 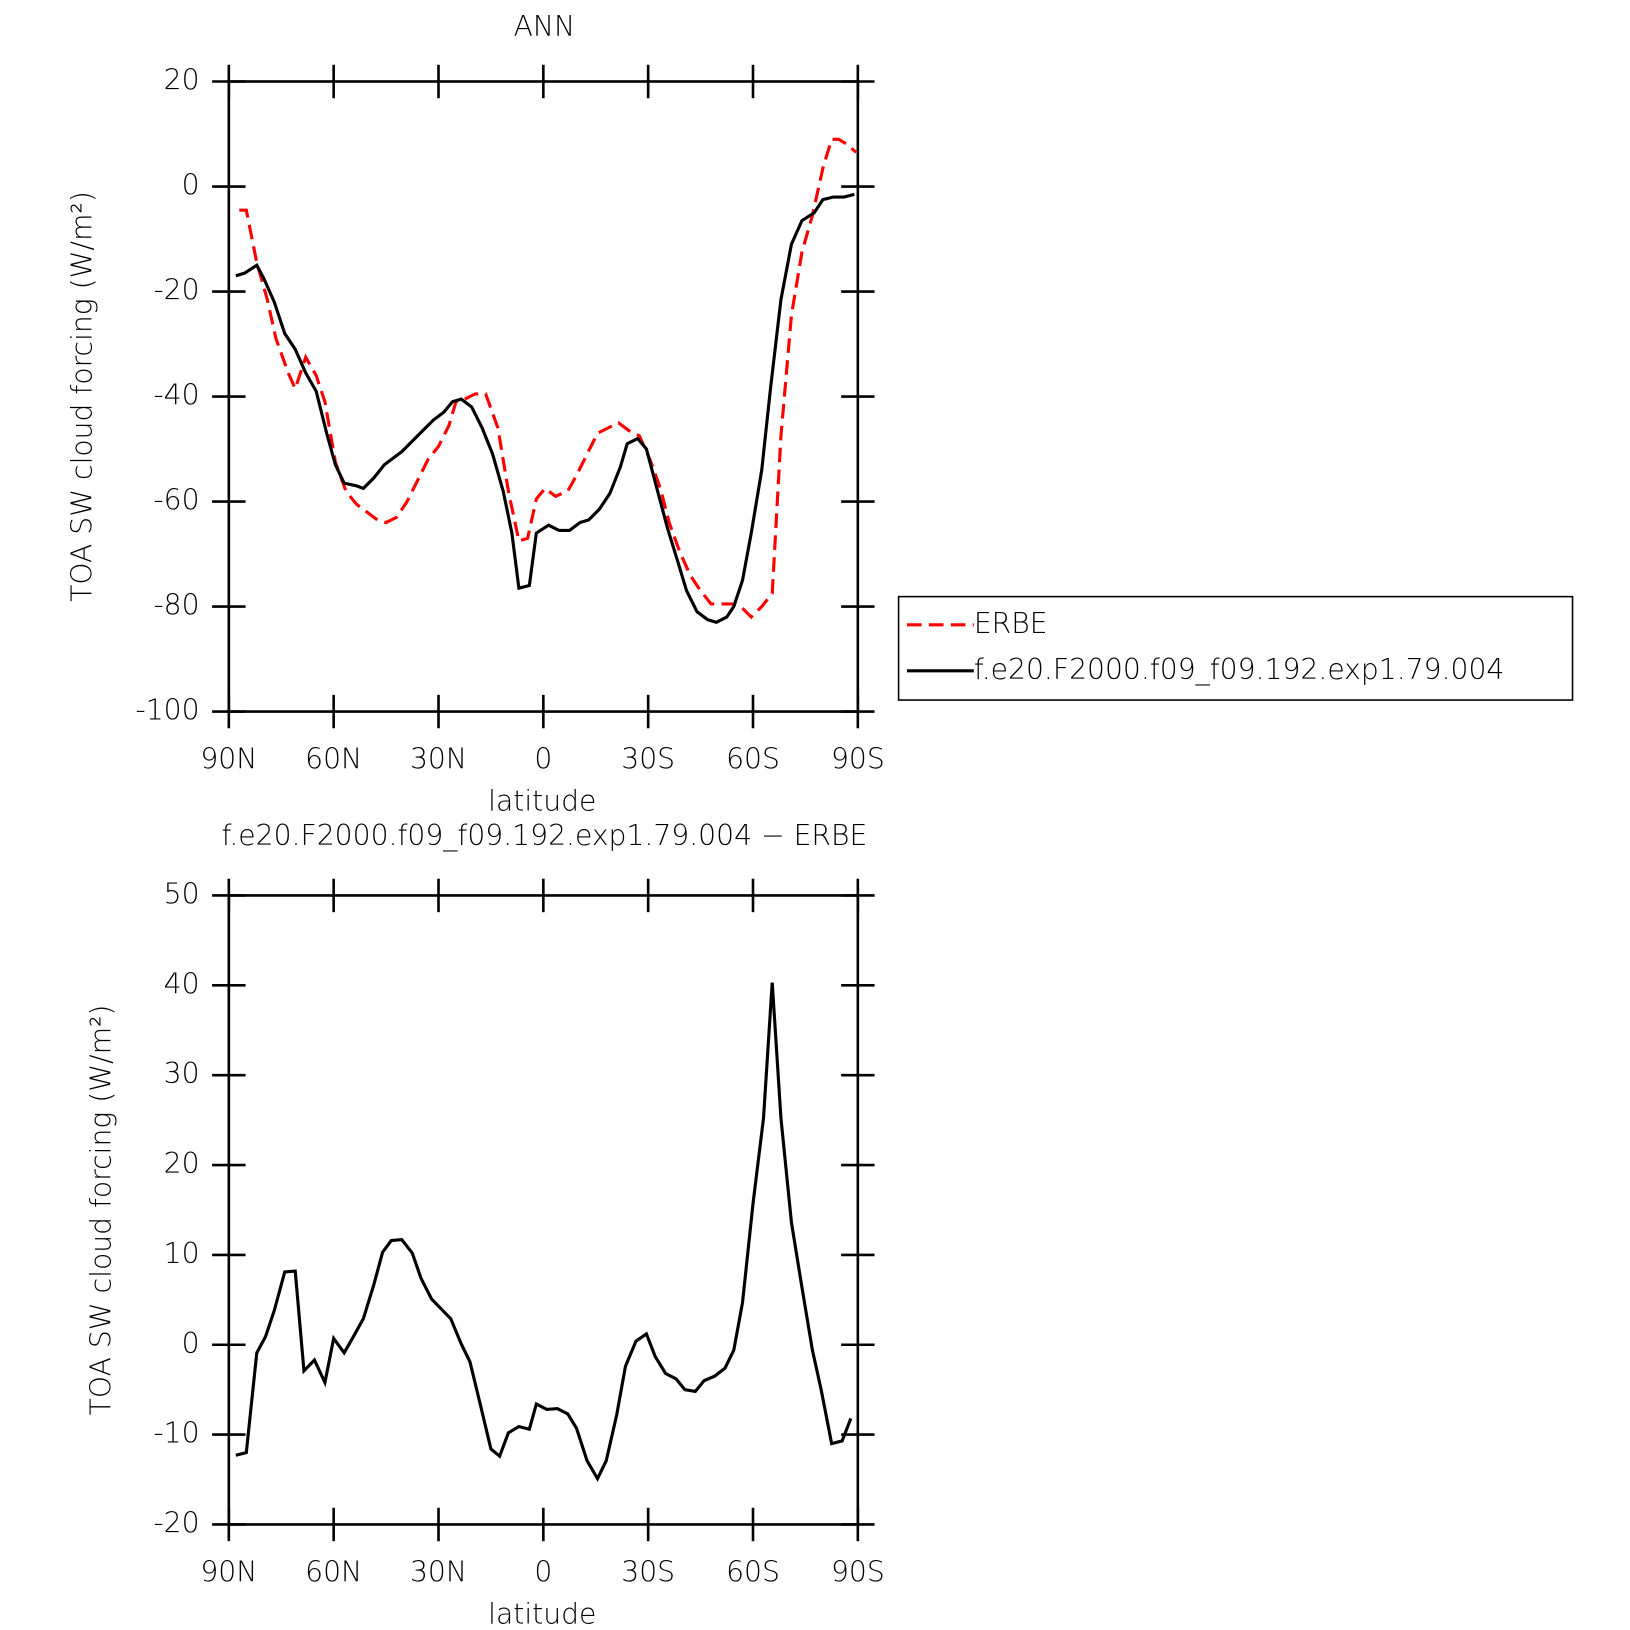 I want to click on y-tick-label: -10, so click(x=176, y=1433).